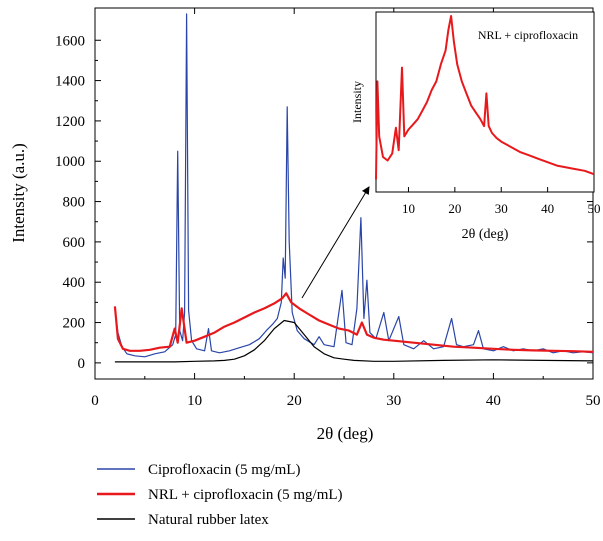  Describe the element at coordinates (194, 401) in the screenshot. I see `x-tick-label: 10` at that location.